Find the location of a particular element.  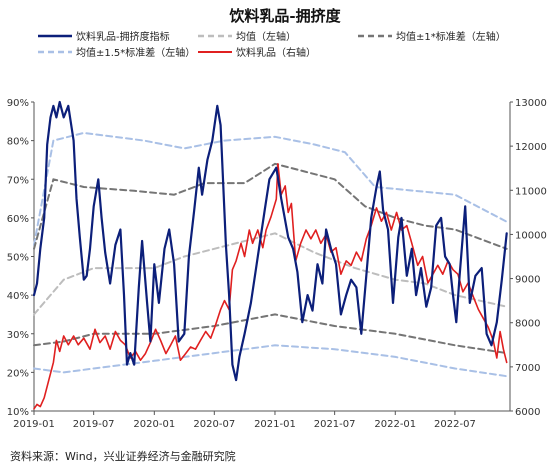

legend-label-index: 饮料乳品（右轴） is located at coordinates (276, 52).